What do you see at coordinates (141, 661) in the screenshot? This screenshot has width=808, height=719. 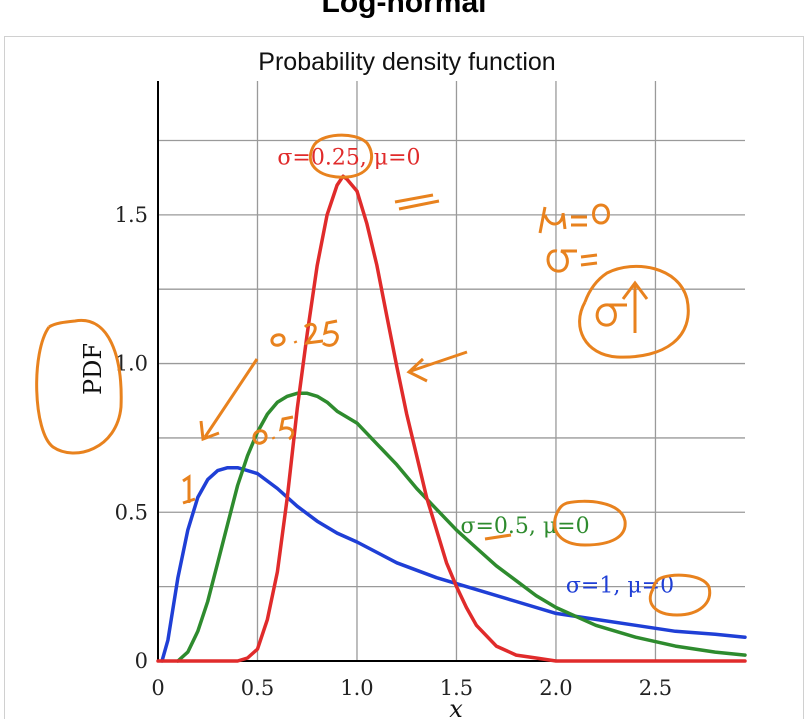 I see `y-tick-label-0: 0` at bounding box center [141, 661].